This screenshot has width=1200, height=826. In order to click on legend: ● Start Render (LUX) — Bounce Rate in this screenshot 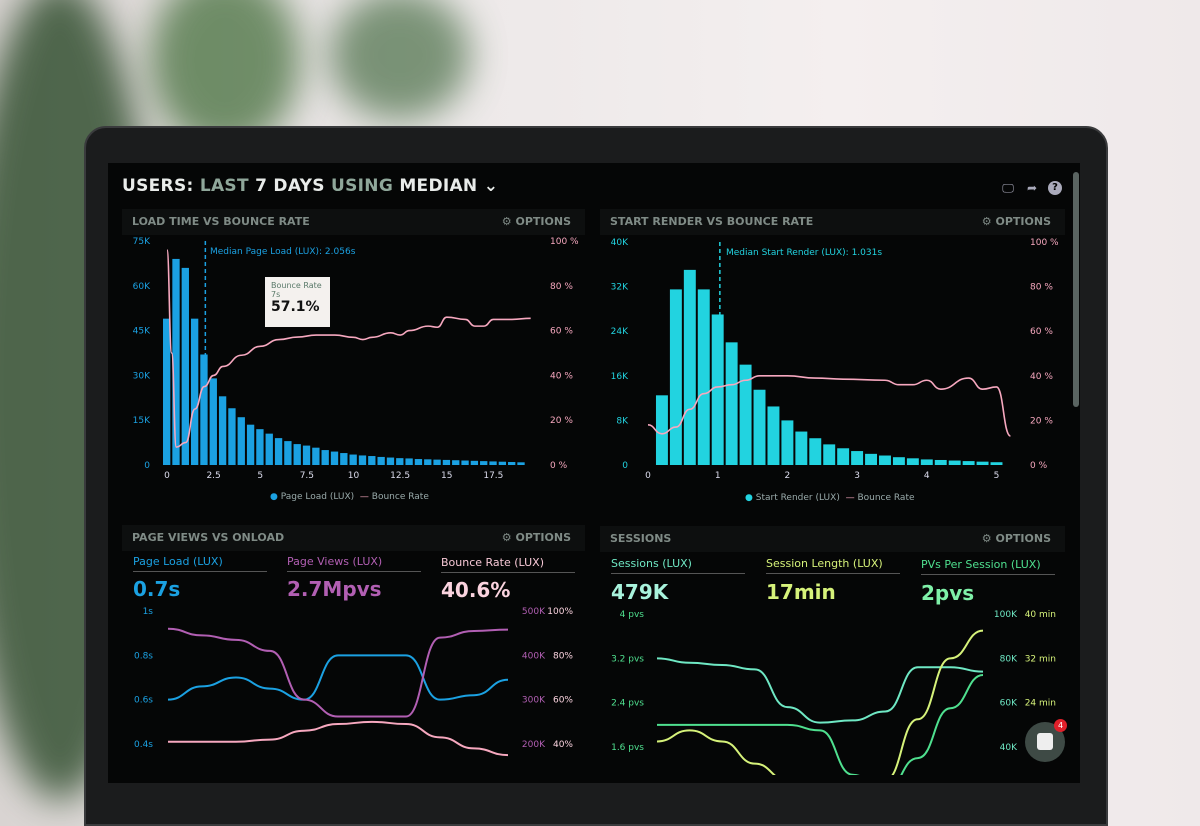, I will do `click(830, 498)`.